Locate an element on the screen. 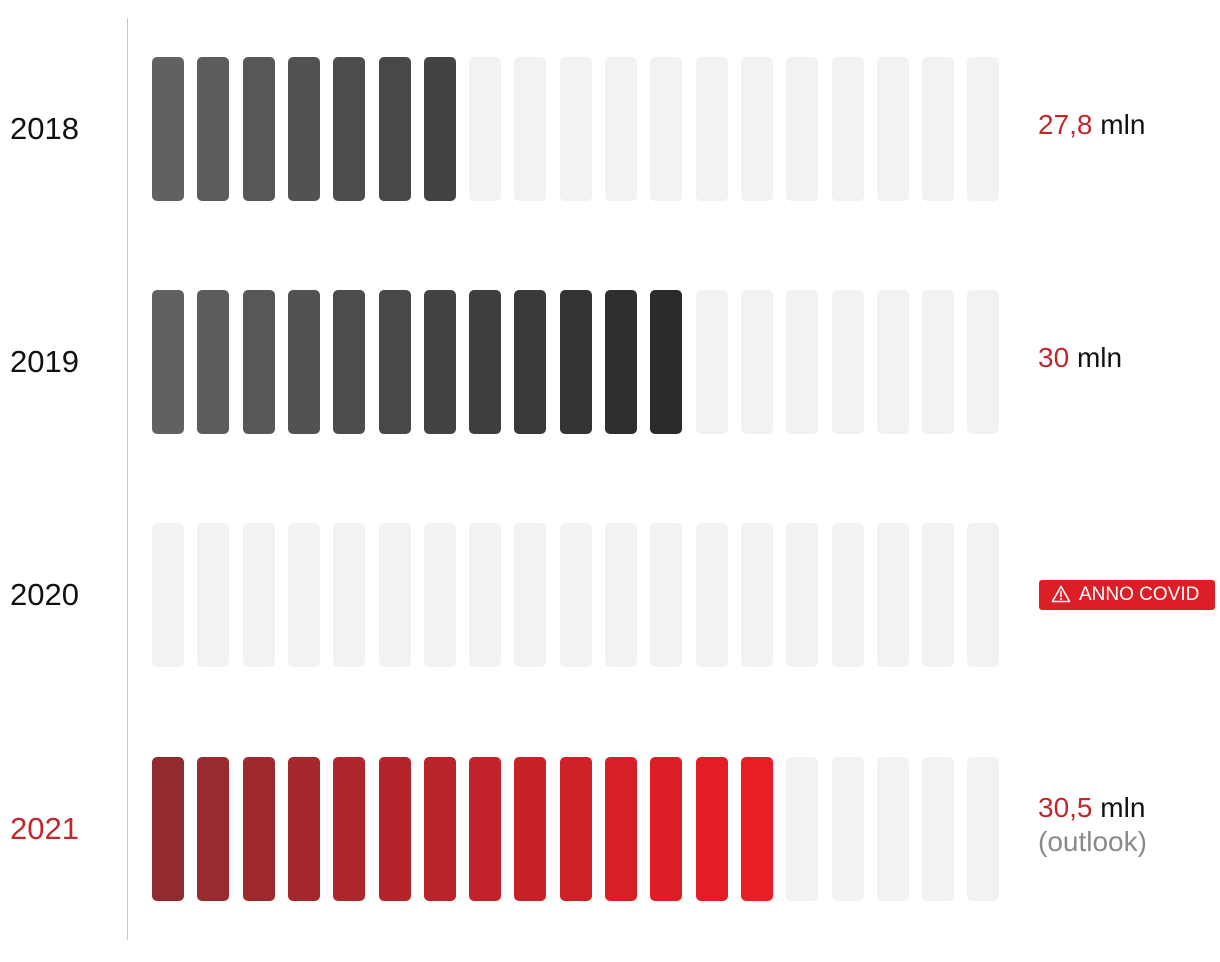 This screenshot has width=1220, height=962. value-number: 30 is located at coordinates (1054, 357).